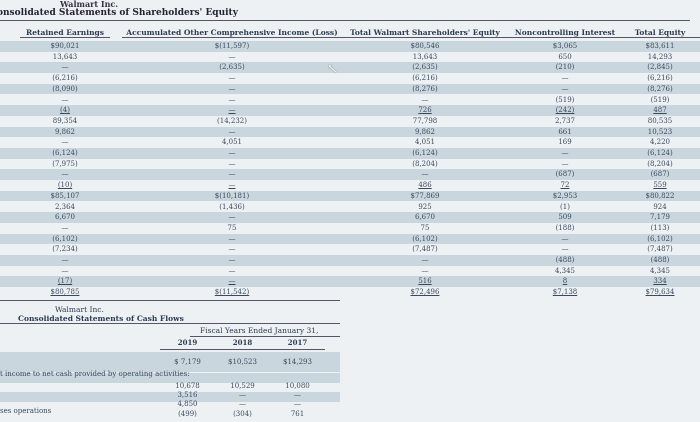 The image size is (700, 422). I want to click on cf-title: Consolidated Statements of Cash Flows, so click(101, 318).